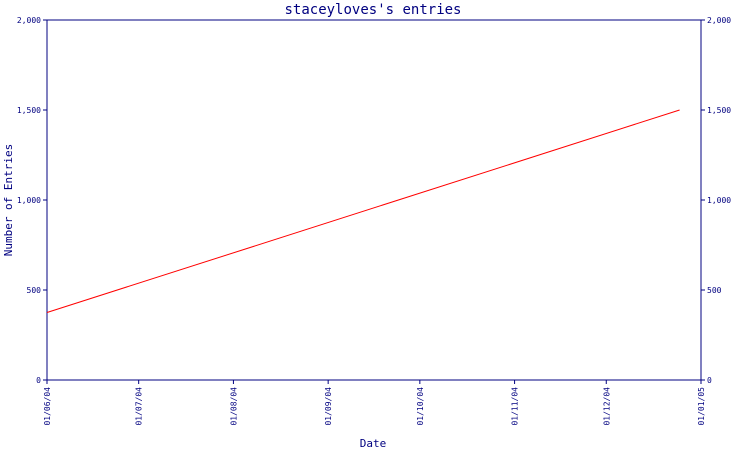 The height and width of the screenshot is (455, 750). I want to click on x-tick-label: 01/01/05, so click(701, 406).